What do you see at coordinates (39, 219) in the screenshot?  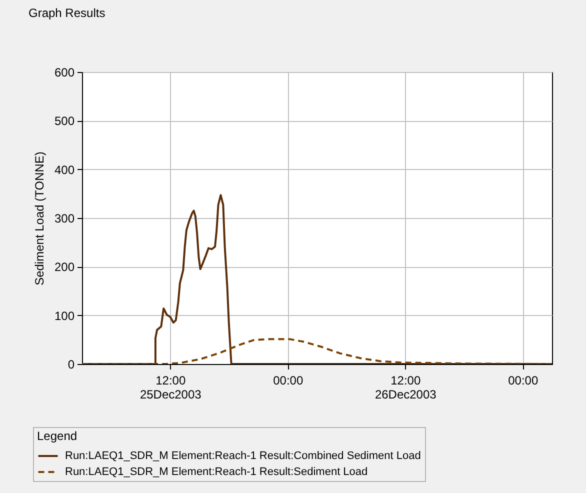 I see `y-axis-title: Sediment Load (TONNE)` at bounding box center [39, 219].